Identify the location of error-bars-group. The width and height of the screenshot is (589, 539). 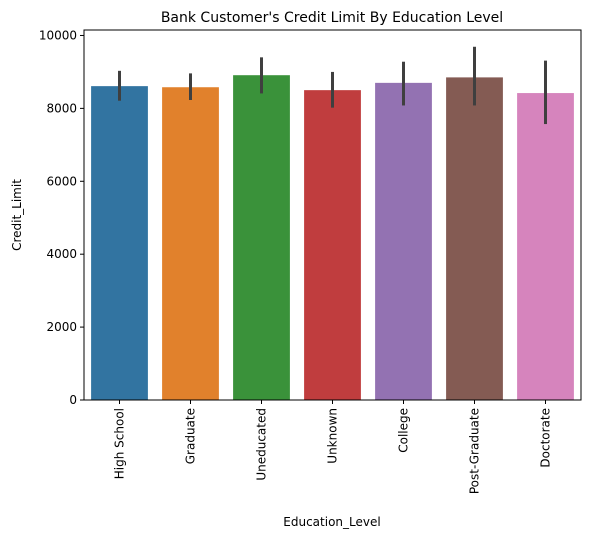
(332, 85).